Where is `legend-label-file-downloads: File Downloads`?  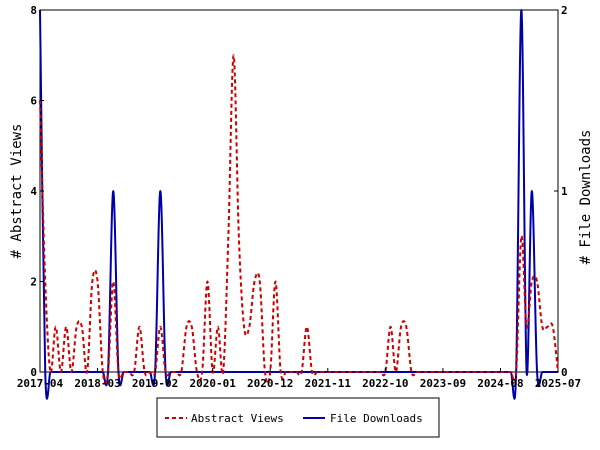 legend-label-file-downloads: File Downloads is located at coordinates (376, 418).